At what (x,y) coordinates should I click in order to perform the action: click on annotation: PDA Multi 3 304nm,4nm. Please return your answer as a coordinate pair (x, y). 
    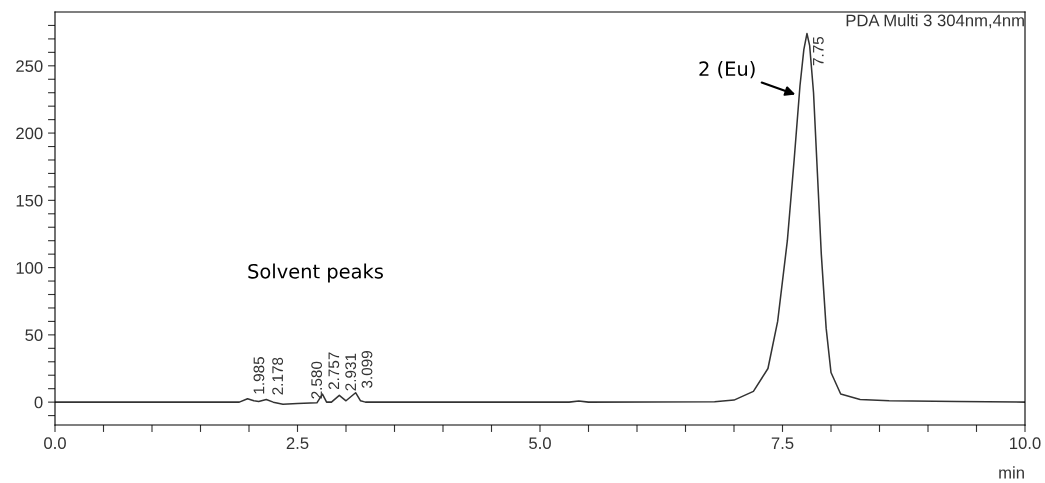
    Looking at the image, I should click on (935, 21).